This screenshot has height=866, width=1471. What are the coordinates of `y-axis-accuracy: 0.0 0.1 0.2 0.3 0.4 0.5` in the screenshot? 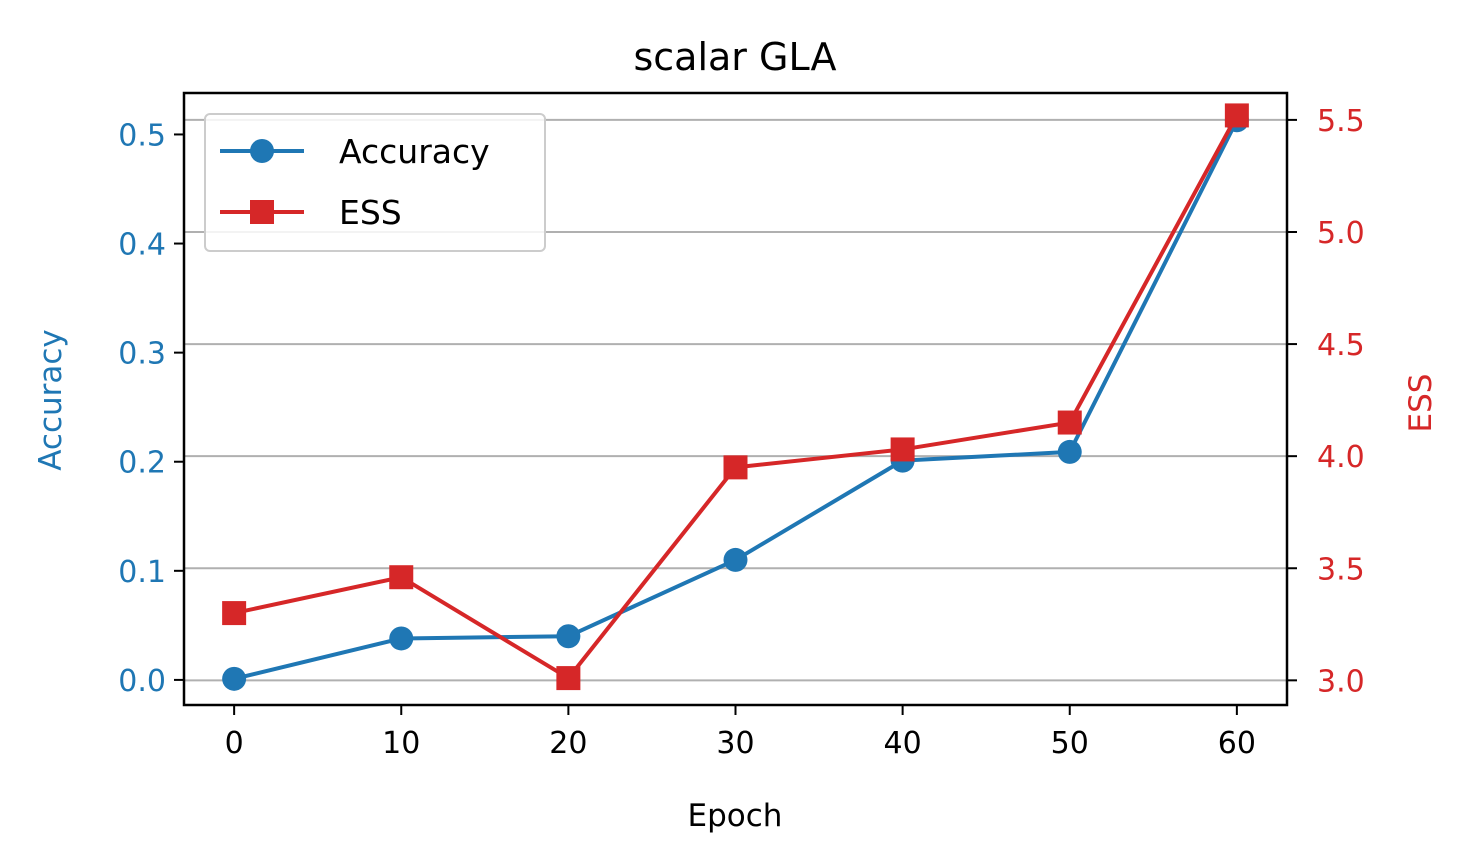 It's located at (151, 408).